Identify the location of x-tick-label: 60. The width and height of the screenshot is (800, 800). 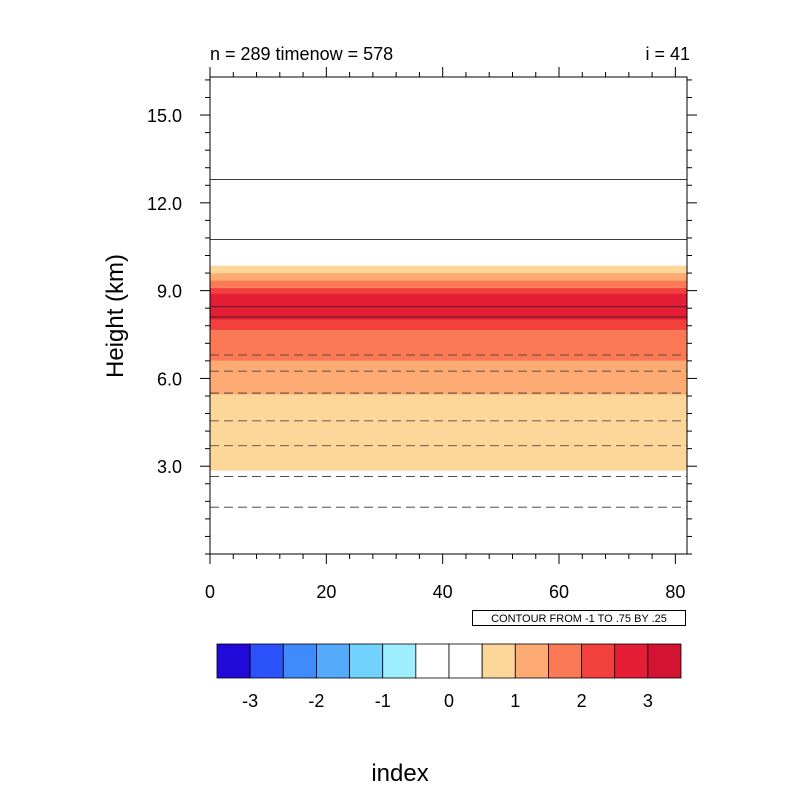
(559, 592).